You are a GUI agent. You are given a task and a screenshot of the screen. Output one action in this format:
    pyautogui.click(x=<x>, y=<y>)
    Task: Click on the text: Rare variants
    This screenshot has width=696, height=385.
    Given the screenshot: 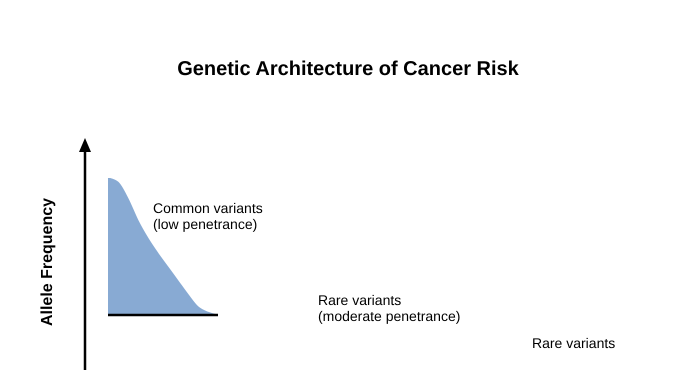 What is the action you would take?
    pyautogui.click(x=574, y=343)
    